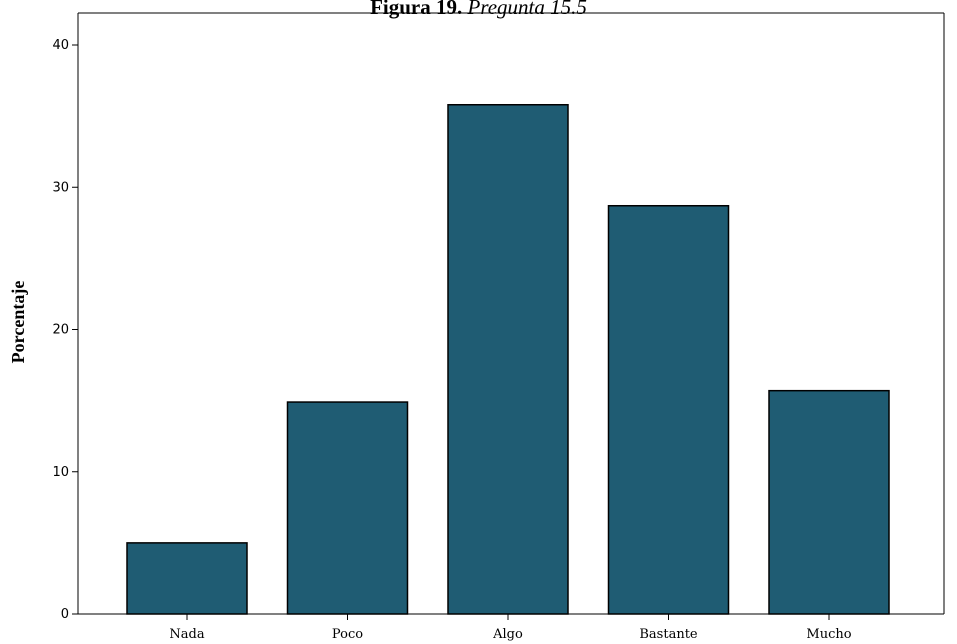 This screenshot has height=644, width=957. What do you see at coordinates (186, 634) in the screenshot?
I see `x-tick-label-nada: Nada` at bounding box center [186, 634].